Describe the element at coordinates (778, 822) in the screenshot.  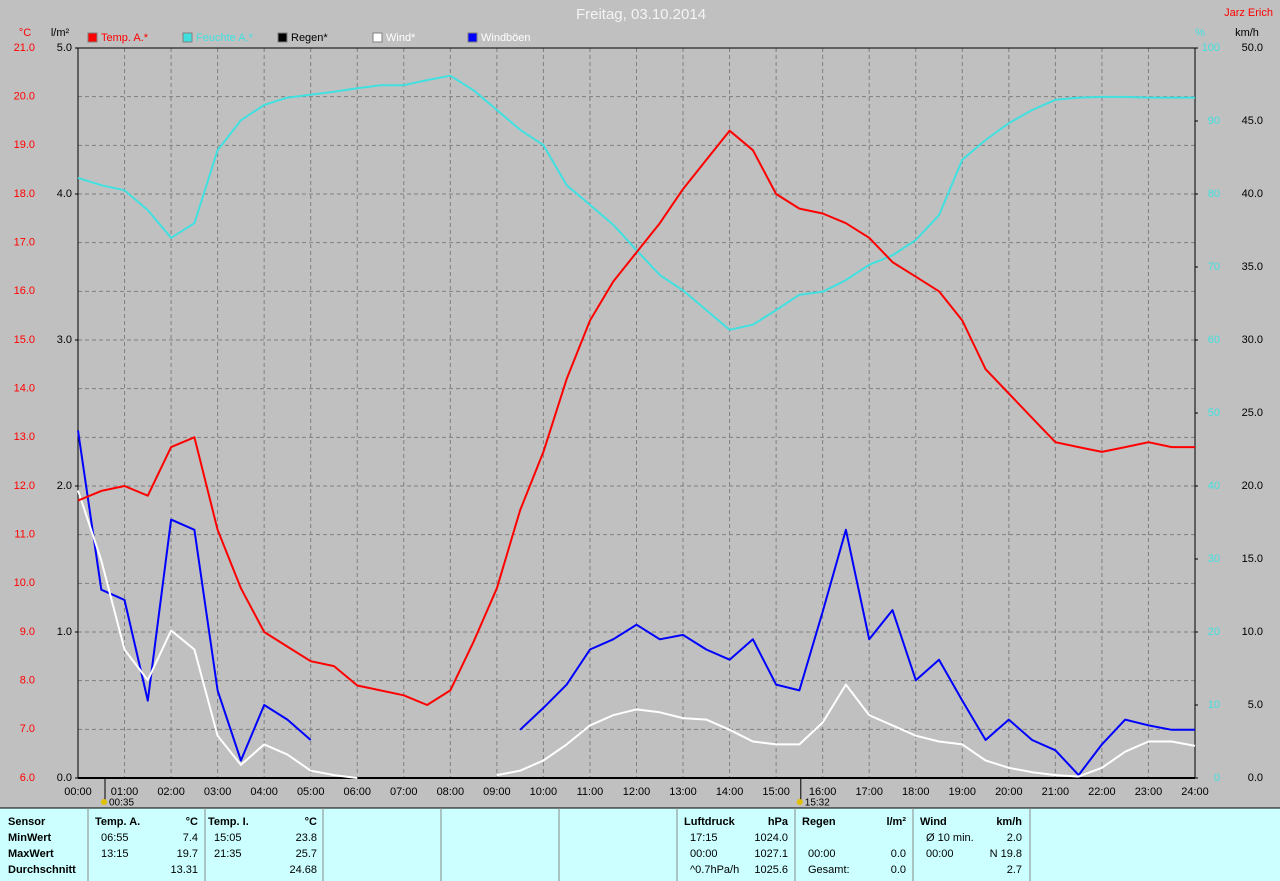
I see `stats-header: hPa` at that location.